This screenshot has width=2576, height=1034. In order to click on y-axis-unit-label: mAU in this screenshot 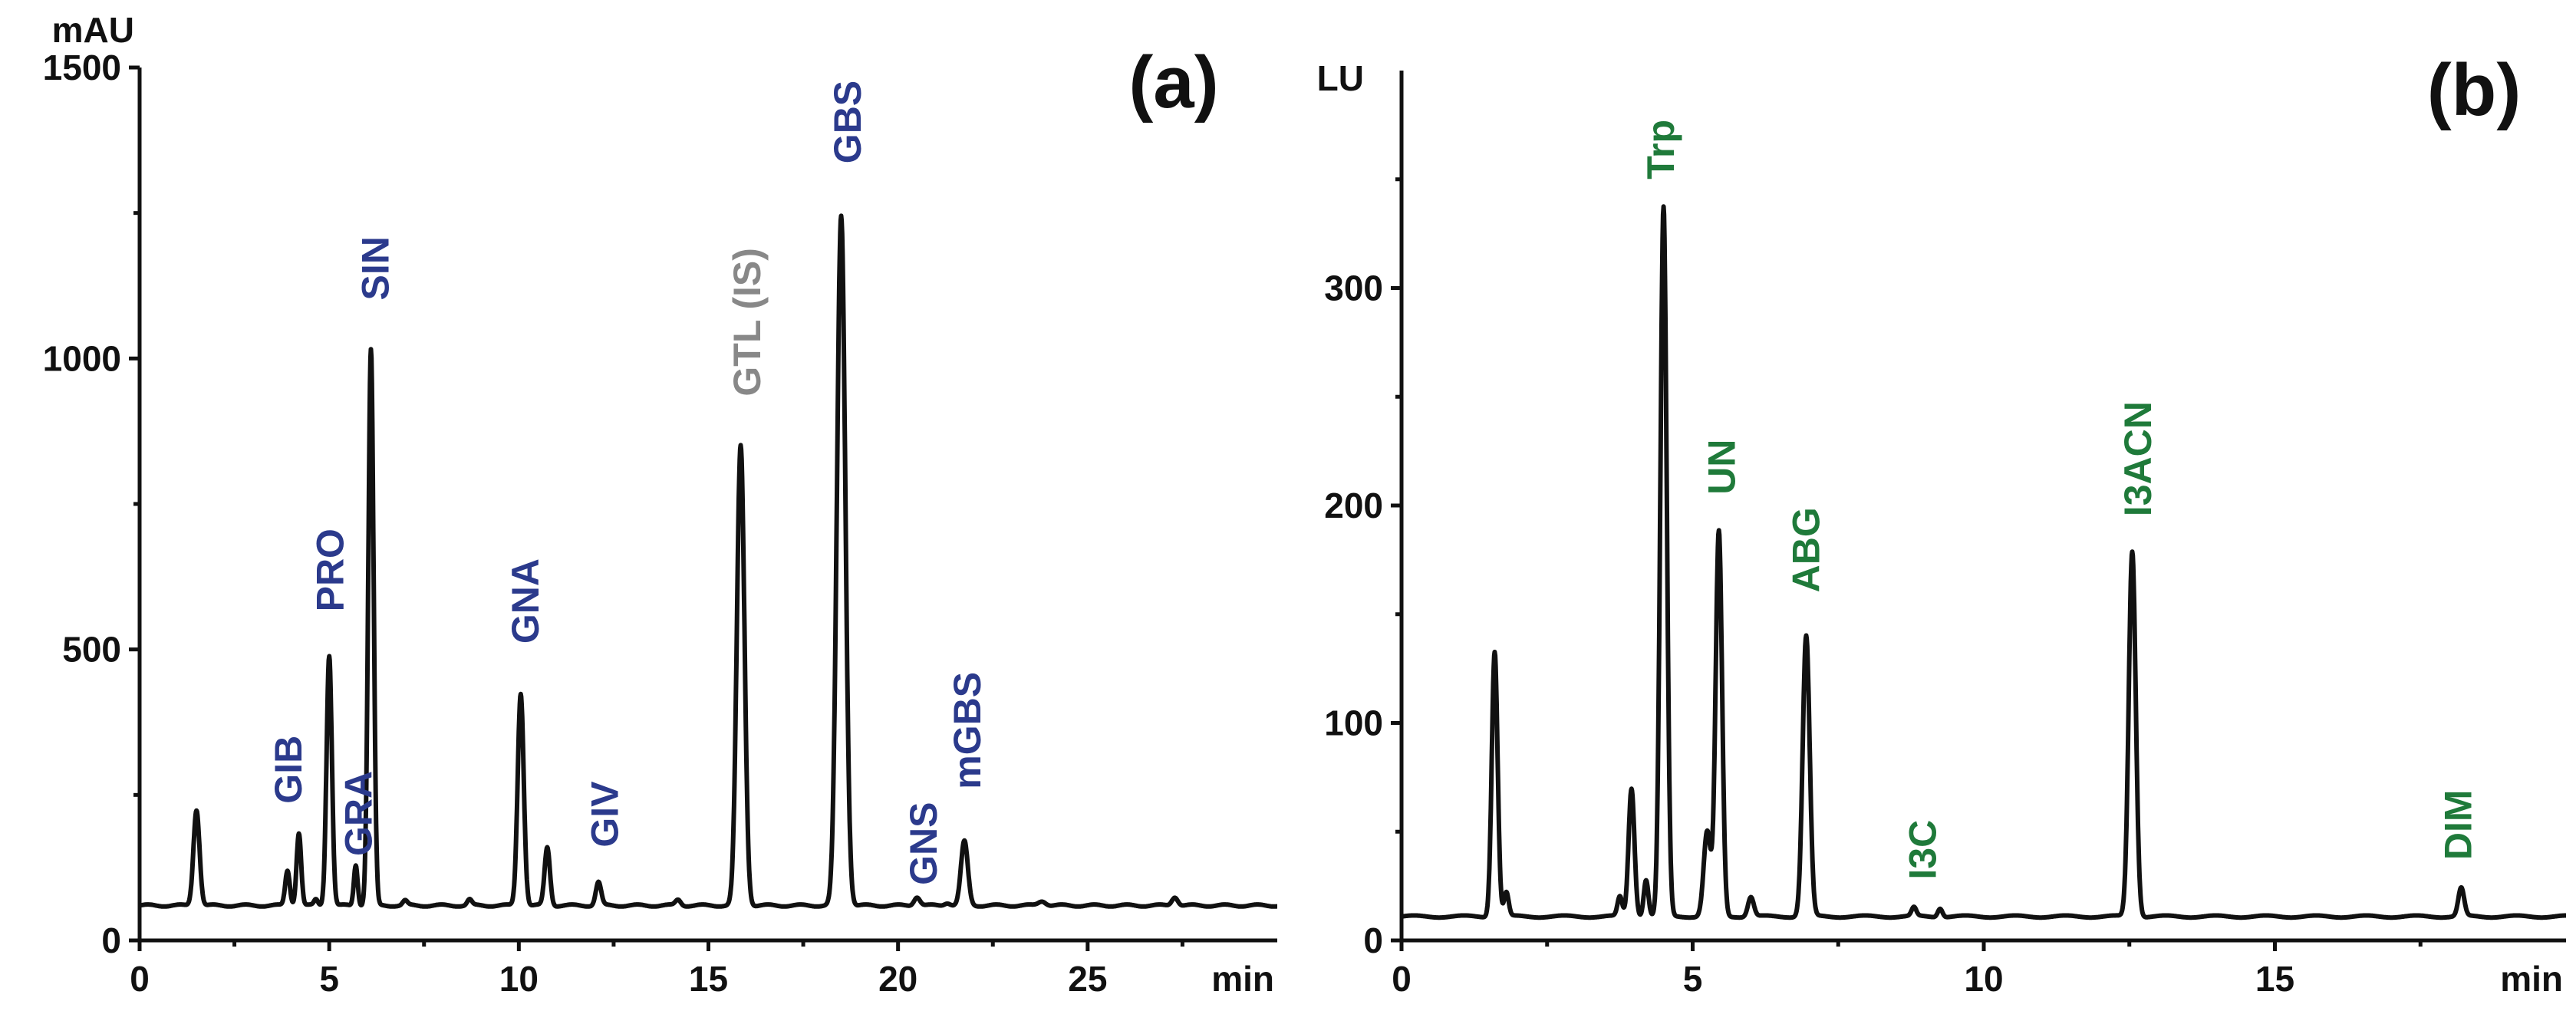, I will do `click(93, 30)`.